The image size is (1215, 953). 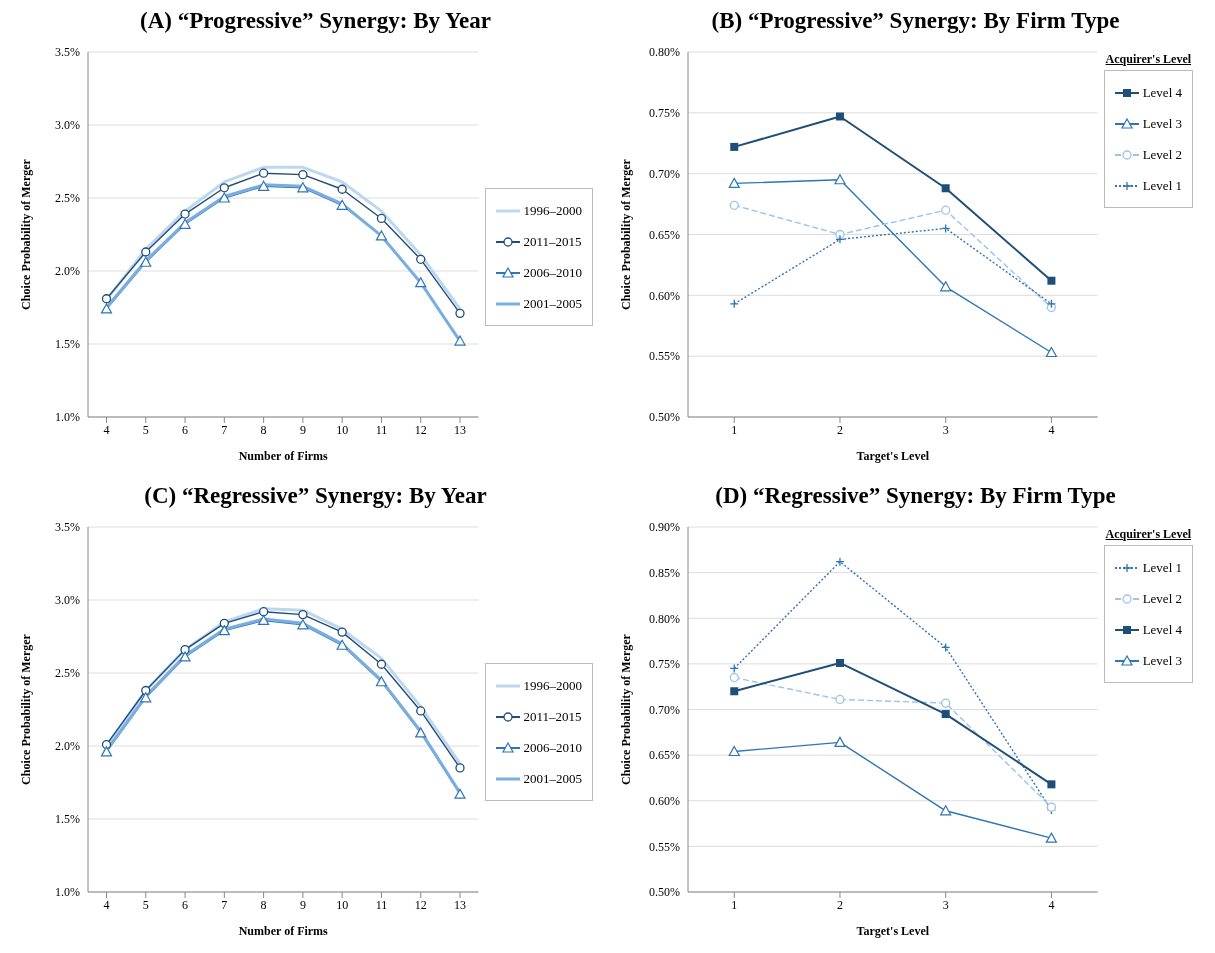 What do you see at coordinates (315, 496) in the screenshot?
I see `chart-title: (C) “Regressive” Synergy: By Year` at bounding box center [315, 496].